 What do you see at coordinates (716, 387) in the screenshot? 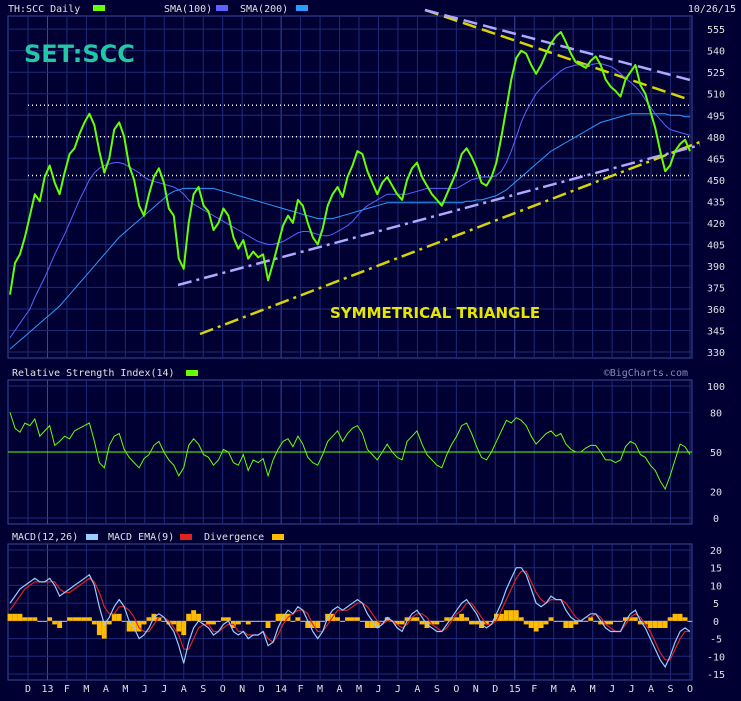
I see `y-tick-label: 100` at bounding box center [716, 387].